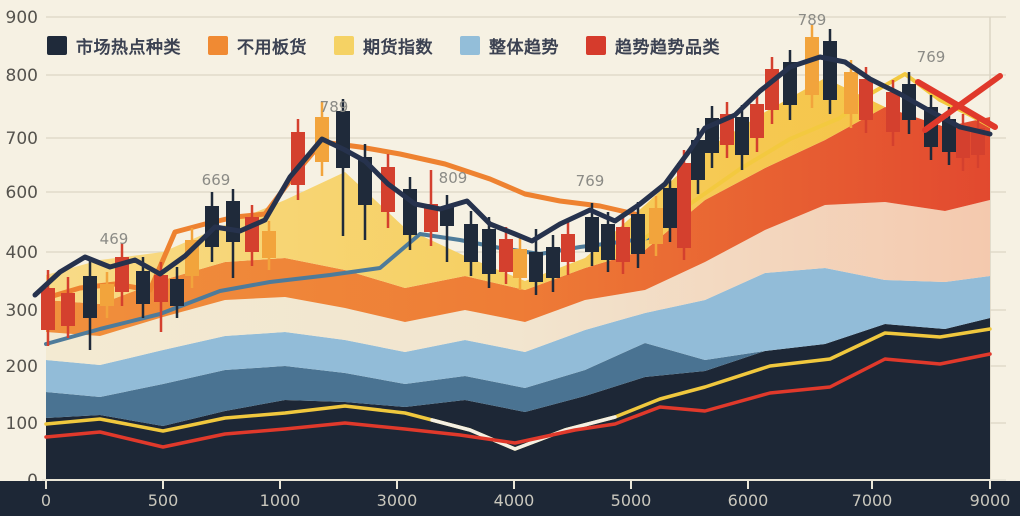 The image size is (1020, 516). Describe the element at coordinates (22, 367) in the screenshot. I see `y-axis-label: 200` at that location.